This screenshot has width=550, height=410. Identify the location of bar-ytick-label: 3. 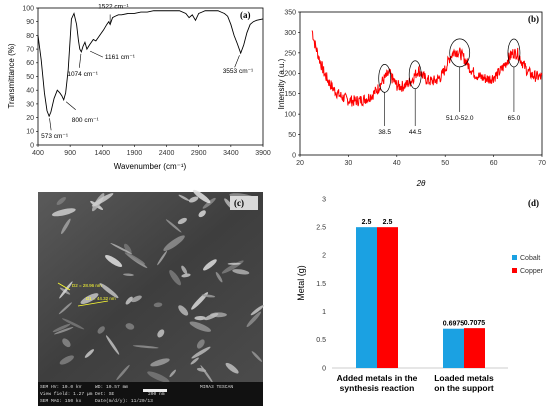
(324, 199).